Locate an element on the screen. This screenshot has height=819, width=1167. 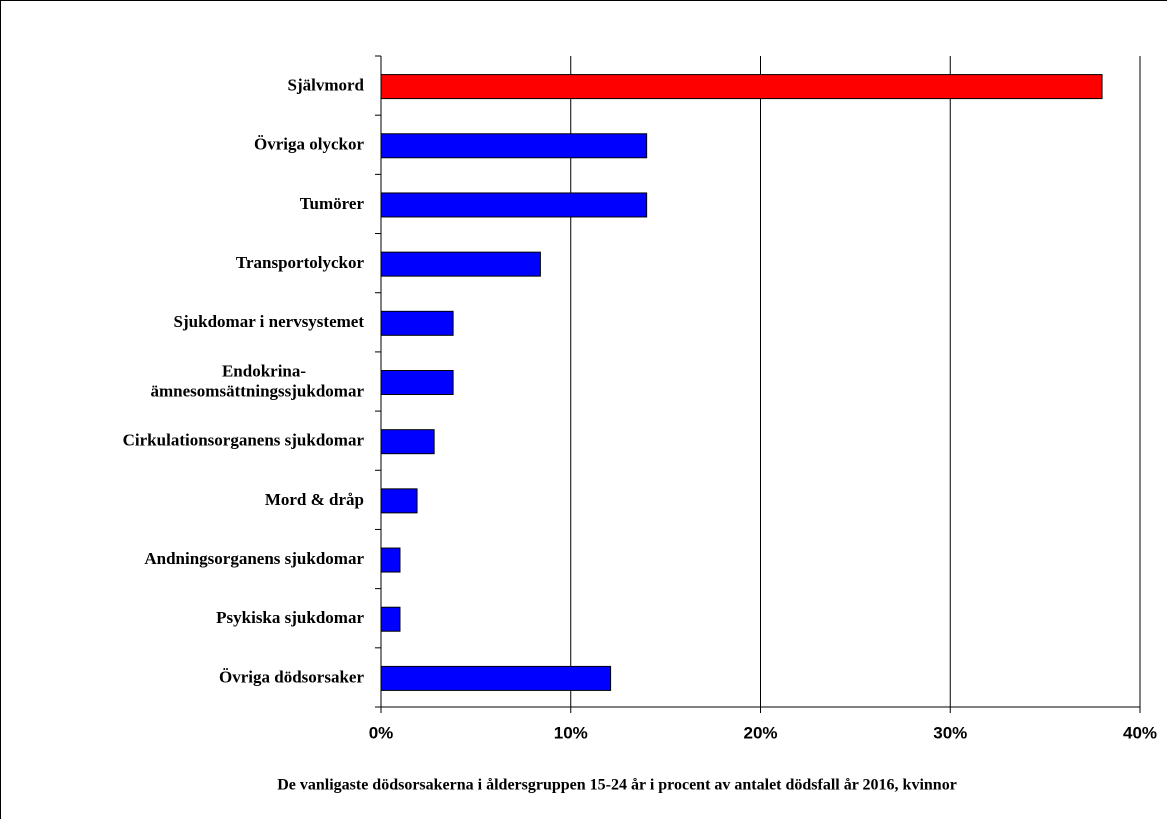
label-line: ämnesomsättningssjukdomar is located at coordinates (258, 390).